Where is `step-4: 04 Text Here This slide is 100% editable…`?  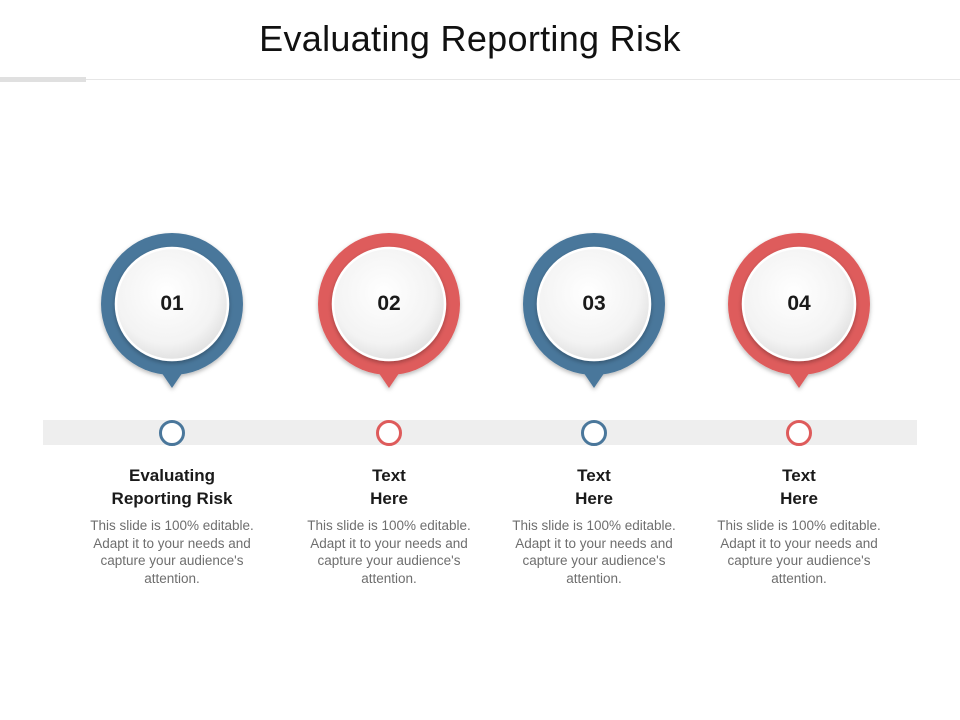 step-4: 04 Text Here This slide is 100% editable… is located at coordinates (794, 415).